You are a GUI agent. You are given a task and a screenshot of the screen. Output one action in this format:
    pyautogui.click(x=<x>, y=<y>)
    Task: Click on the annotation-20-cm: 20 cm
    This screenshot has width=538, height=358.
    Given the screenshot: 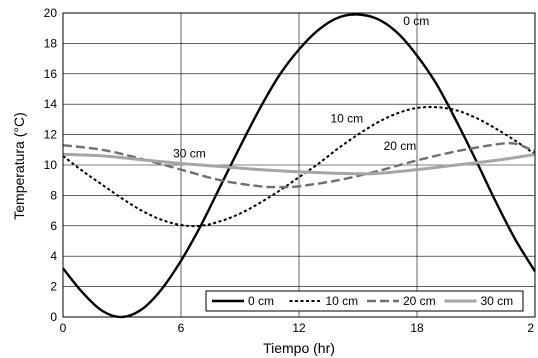 What is the action you would take?
    pyautogui.click(x=400, y=146)
    